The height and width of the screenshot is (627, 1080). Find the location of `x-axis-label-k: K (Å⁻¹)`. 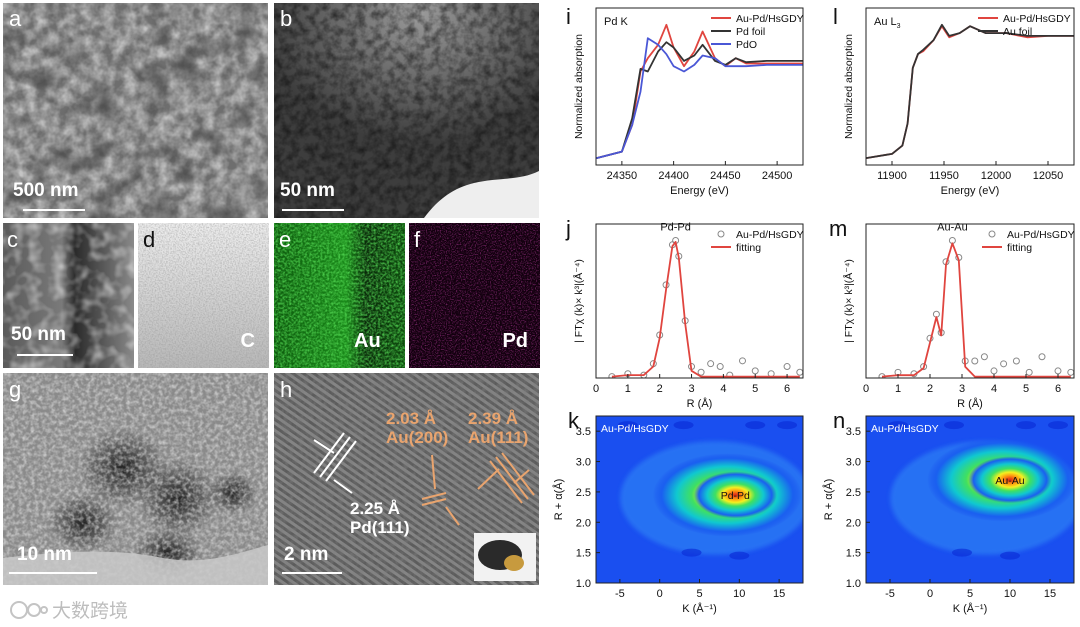

x-axis-label-k: K (Å⁻¹) is located at coordinates (699, 608).